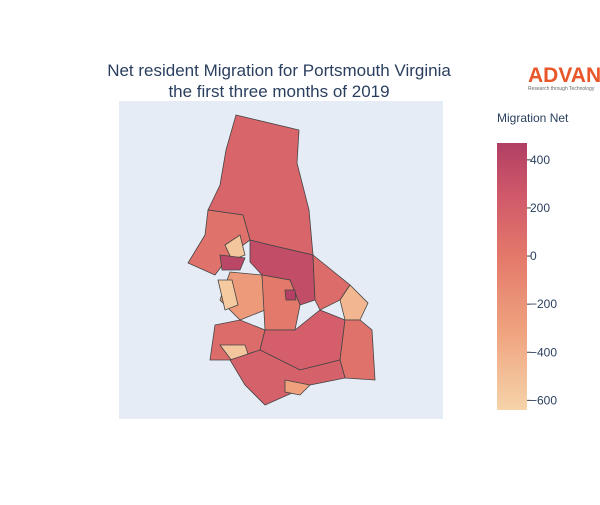 The image size is (600, 505). I want to click on logo: ADVAN, so click(564, 75).